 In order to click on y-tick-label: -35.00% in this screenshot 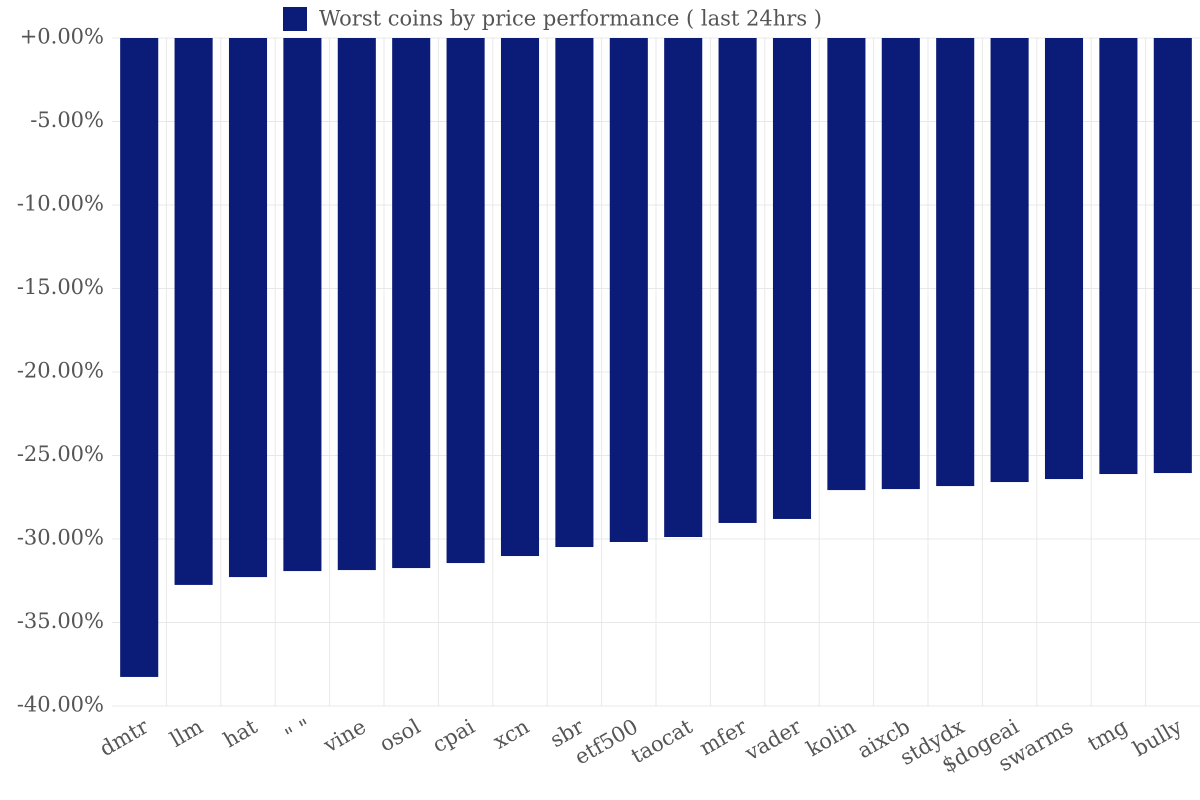, I will do `click(60, 621)`.